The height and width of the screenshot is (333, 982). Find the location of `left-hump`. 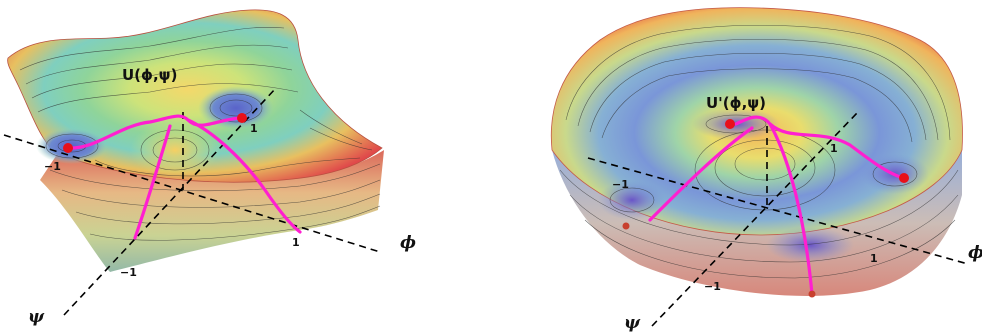

left-hump is located at coordinates (175, 150).